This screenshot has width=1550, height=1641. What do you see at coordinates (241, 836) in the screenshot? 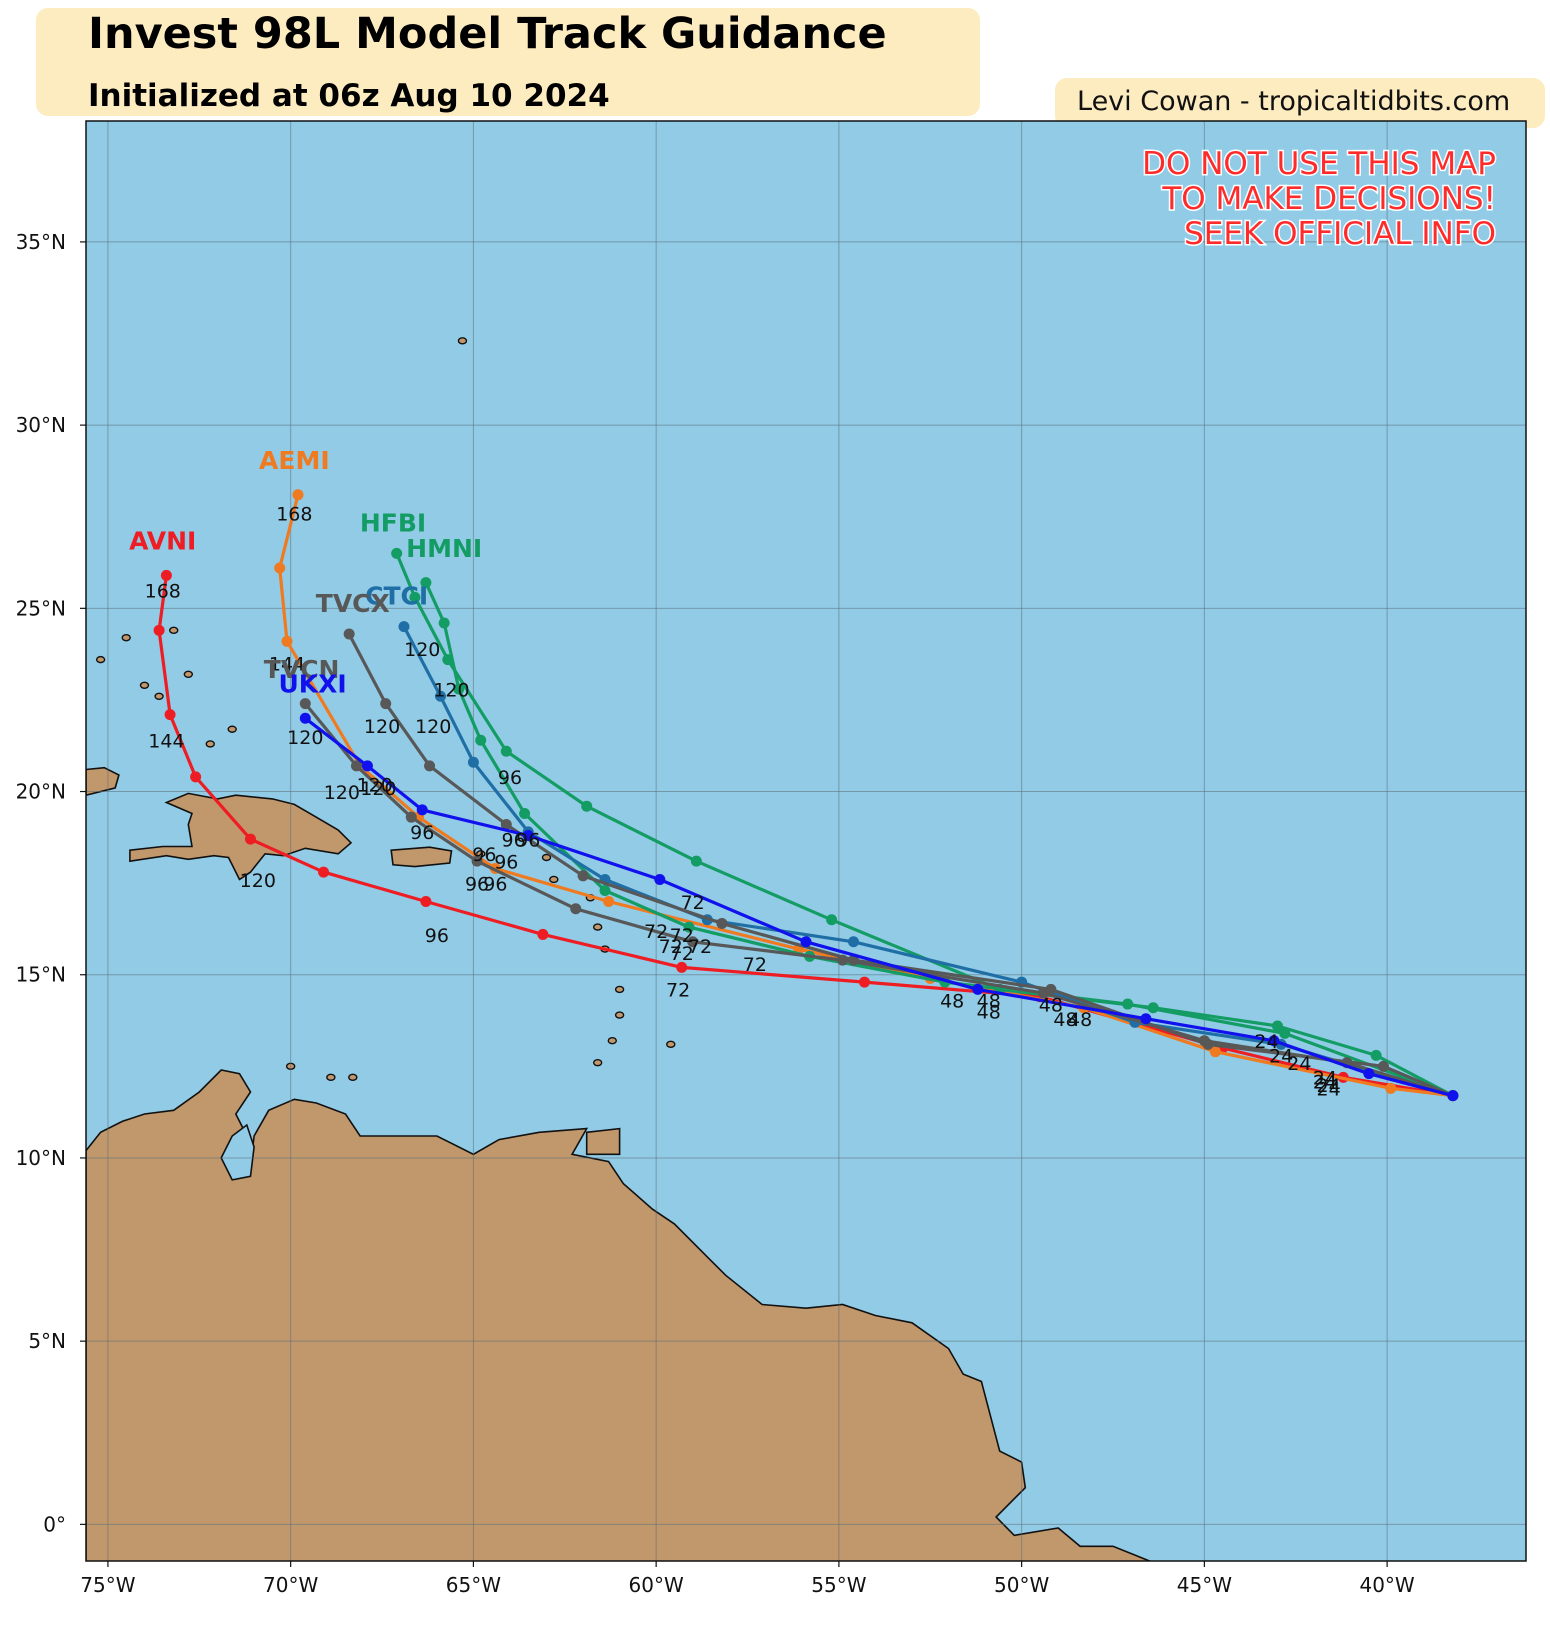
I see `hispaniola` at bounding box center [241, 836].